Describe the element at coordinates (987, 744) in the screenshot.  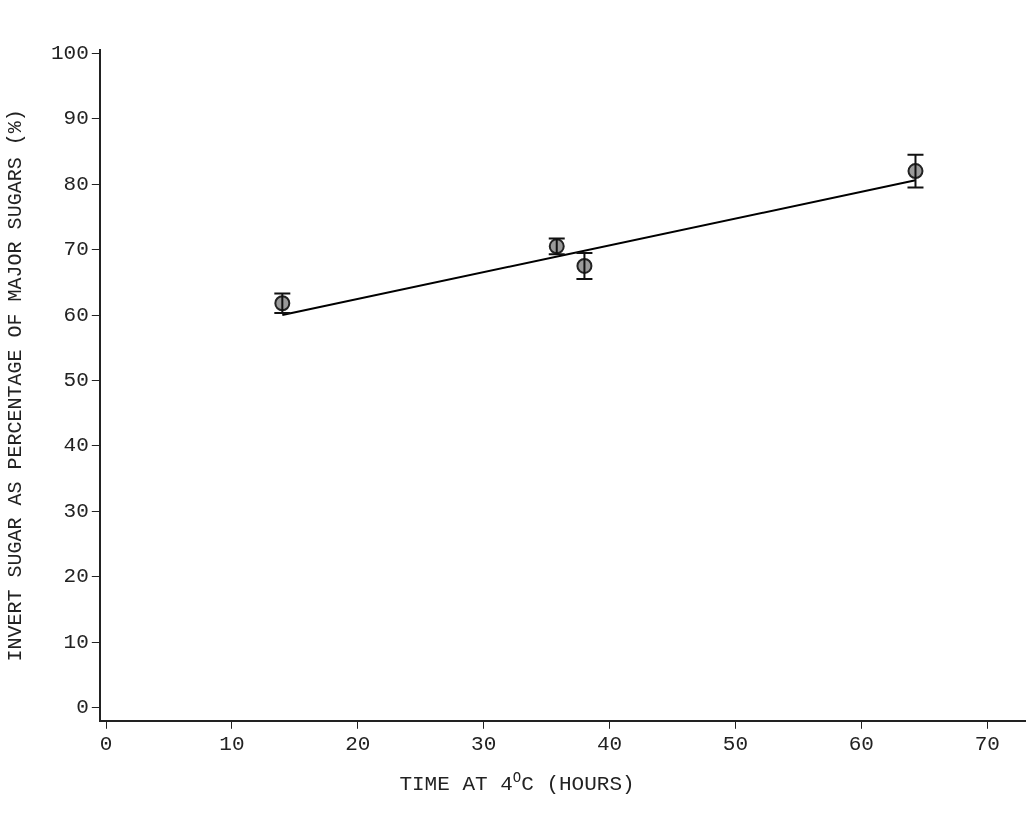
I see `x-tick-label: 70` at that location.